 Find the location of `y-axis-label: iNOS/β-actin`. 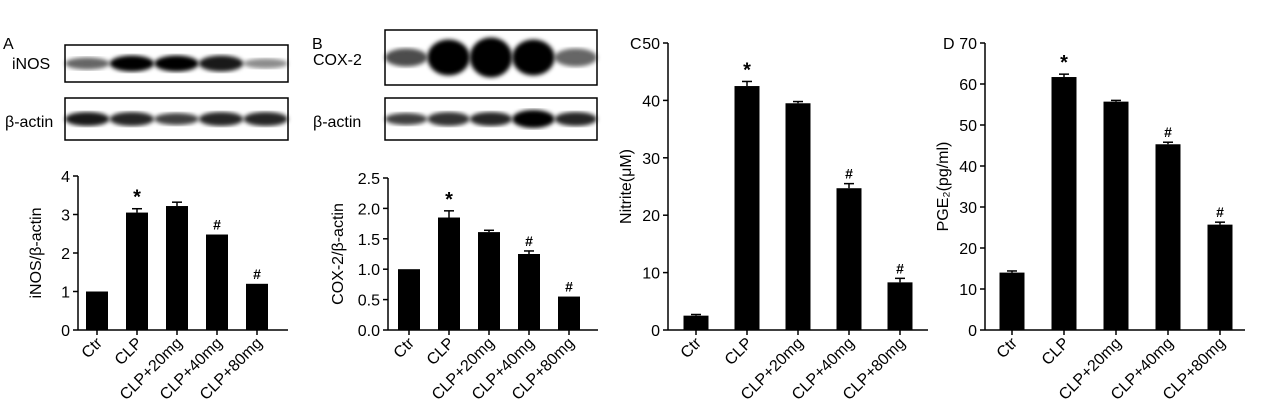

y-axis-label: iNOS/β-actin is located at coordinates (36, 253).